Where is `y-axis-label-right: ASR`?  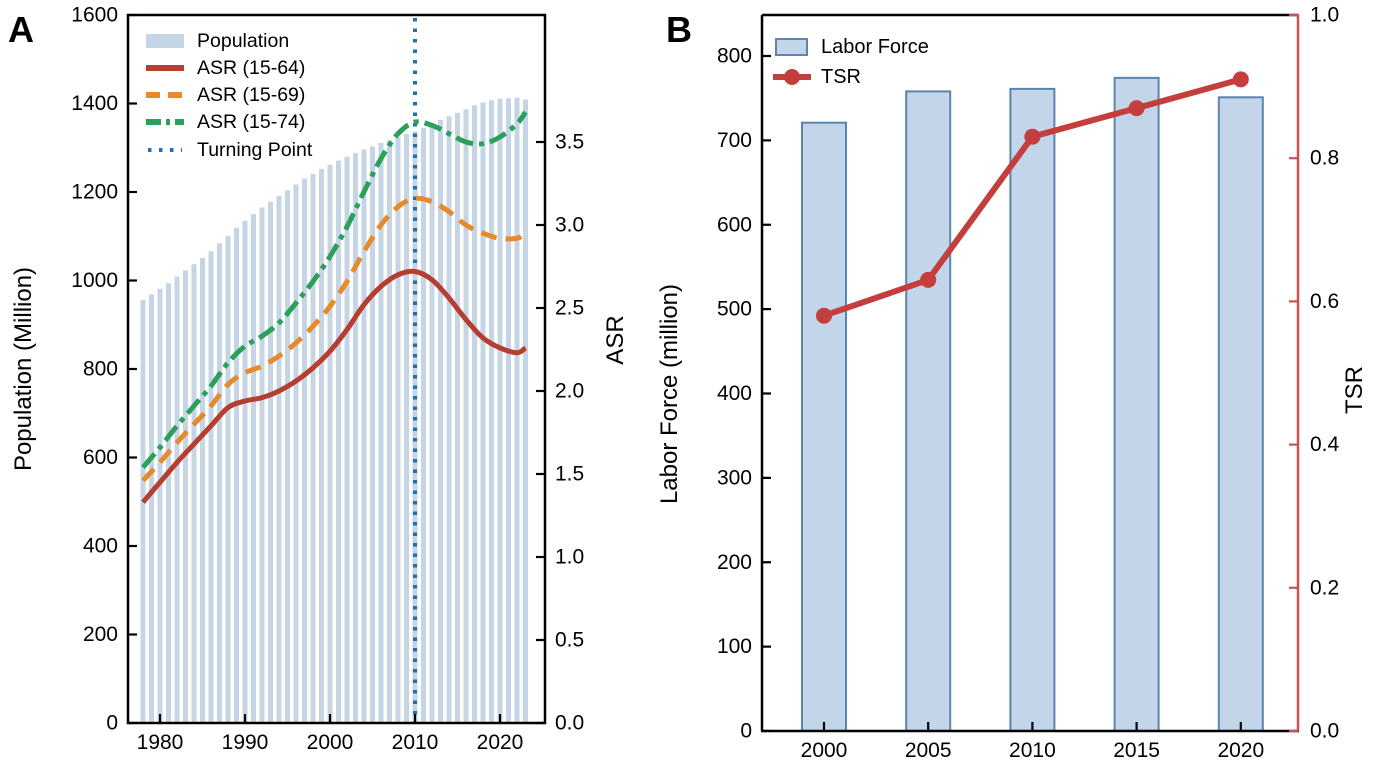 y-axis-label-right: ASR is located at coordinates (615, 339).